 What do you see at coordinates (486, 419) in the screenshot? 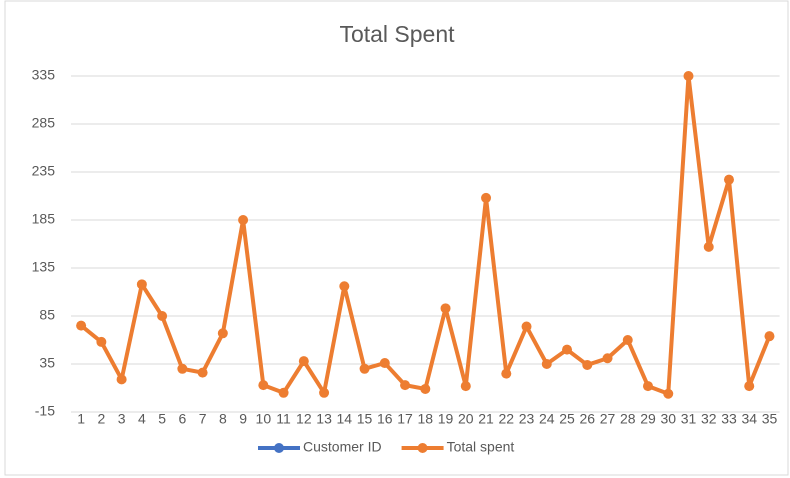
I see `x-tick-label: 21` at bounding box center [486, 419].